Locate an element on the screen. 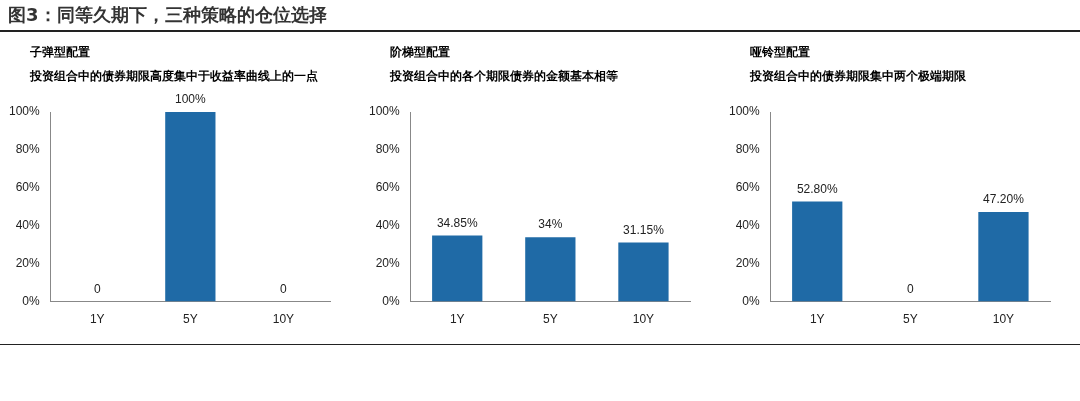 Image resolution: width=1080 pixels, height=401 pixels. chart-title: 哑铃型配置 is located at coordinates (780, 52).